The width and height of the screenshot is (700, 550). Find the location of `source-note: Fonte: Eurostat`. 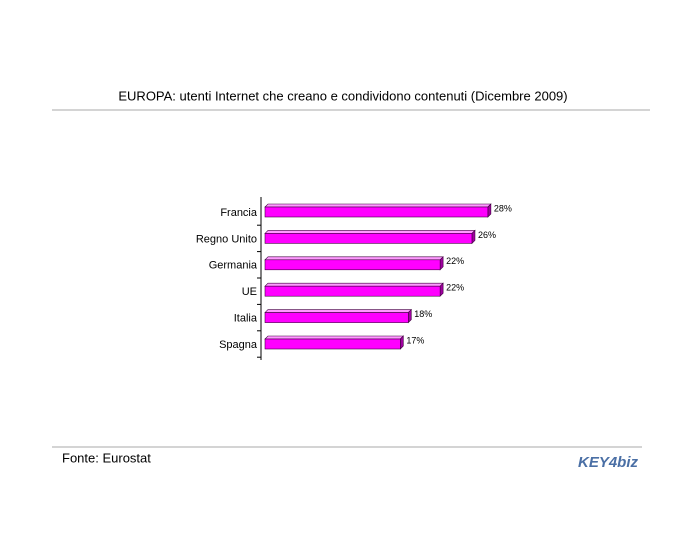

source-note: Fonte: Eurostat is located at coordinates (106, 457).